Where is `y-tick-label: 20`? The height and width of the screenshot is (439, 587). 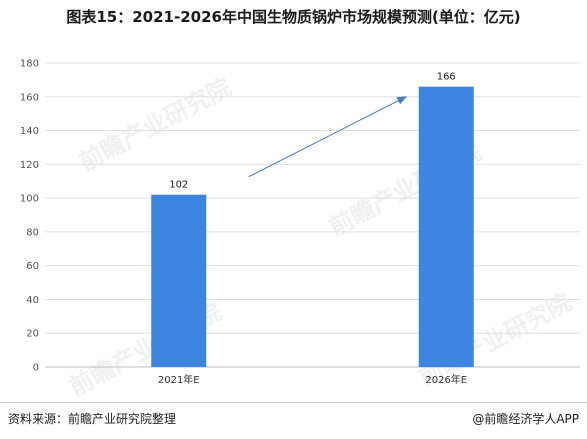 y-tick-label: 20 is located at coordinates (32, 334).